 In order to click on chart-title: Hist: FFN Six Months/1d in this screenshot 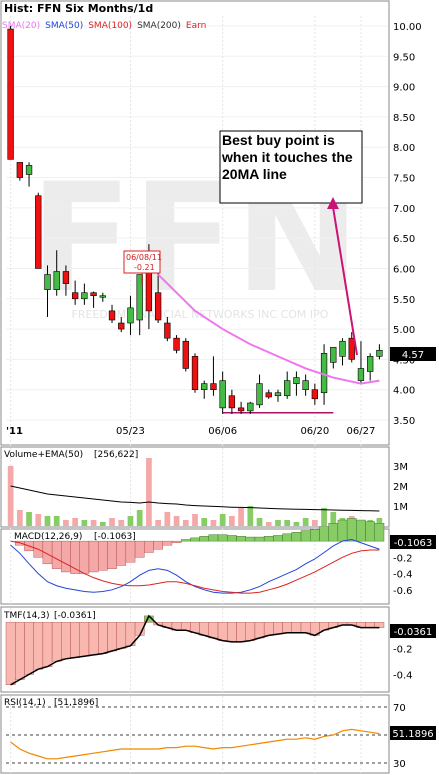, I will do `click(78, 8)`.